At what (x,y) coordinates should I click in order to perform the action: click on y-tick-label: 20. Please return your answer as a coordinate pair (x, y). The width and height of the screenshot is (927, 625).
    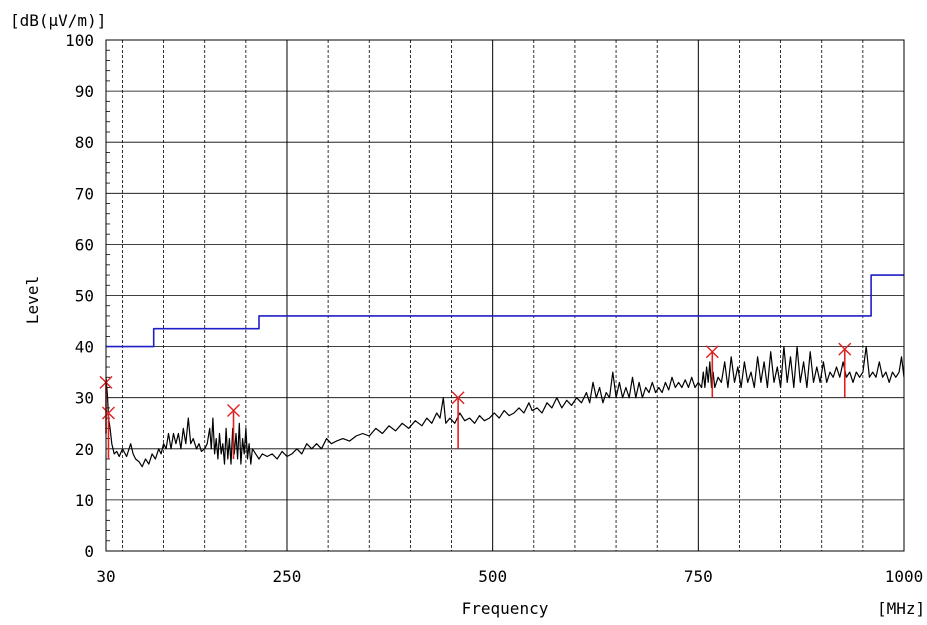
    Looking at the image, I should click on (84, 449).